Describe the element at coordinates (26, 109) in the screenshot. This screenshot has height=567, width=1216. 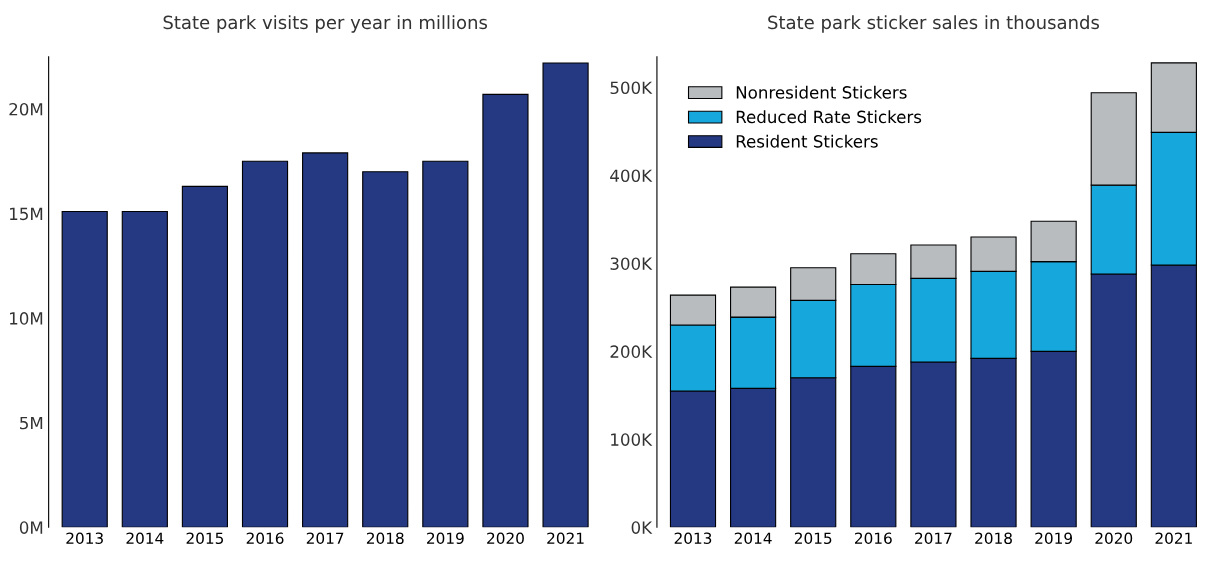
I see `y-tick-label: 20M` at that location.